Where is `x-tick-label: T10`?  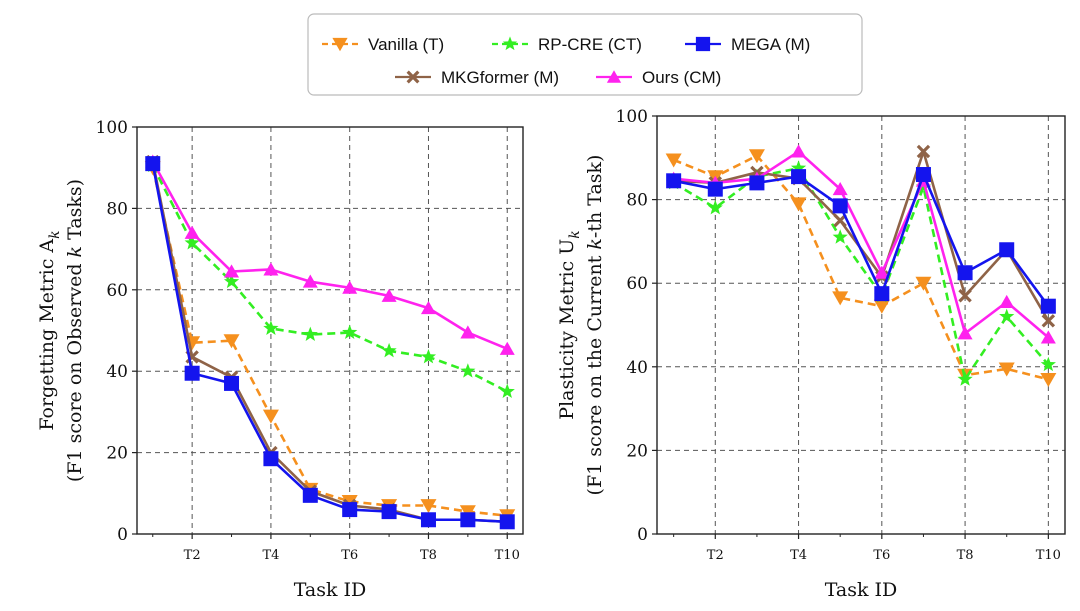 x-tick-label: T10 is located at coordinates (507, 555).